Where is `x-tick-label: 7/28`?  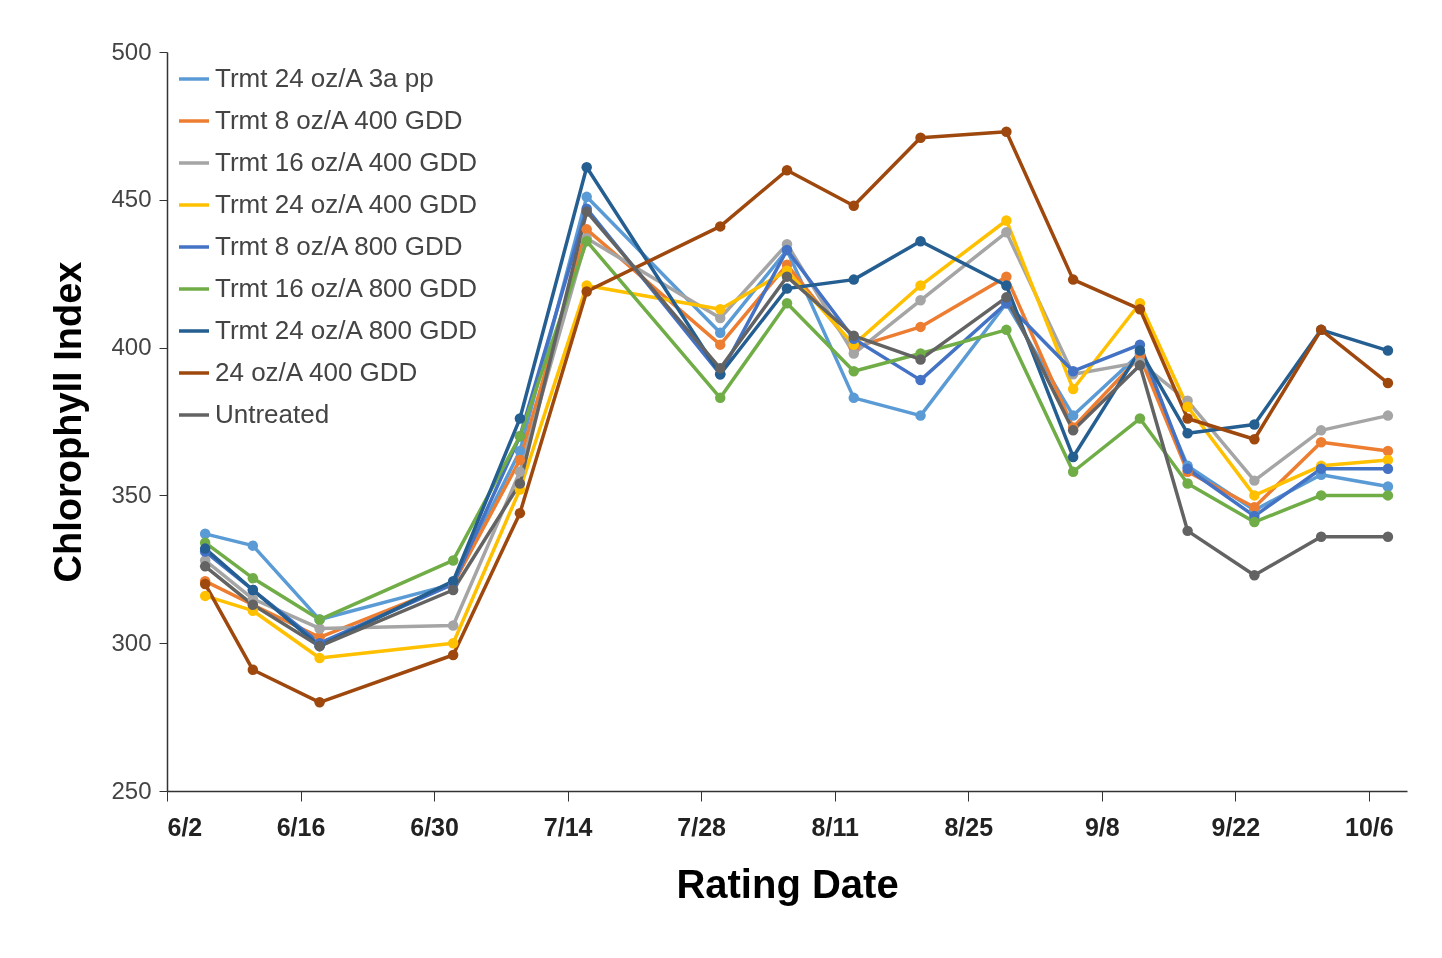
x-tick-label: 7/28 is located at coordinates (702, 826).